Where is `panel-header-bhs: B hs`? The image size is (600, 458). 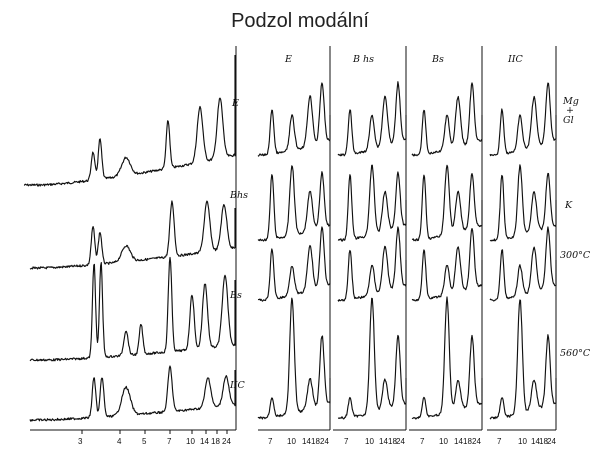
panel-header-bhs: B hs is located at coordinates (363, 59).